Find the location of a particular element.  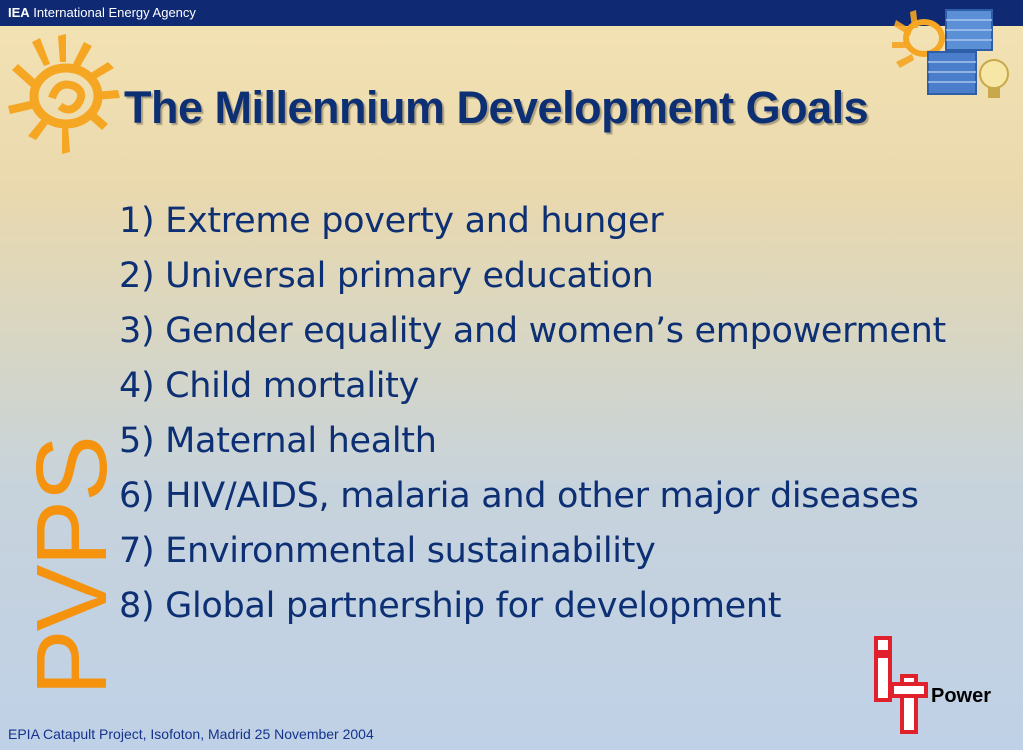

it-power-logo: Power is located at coordinates (943, 685).